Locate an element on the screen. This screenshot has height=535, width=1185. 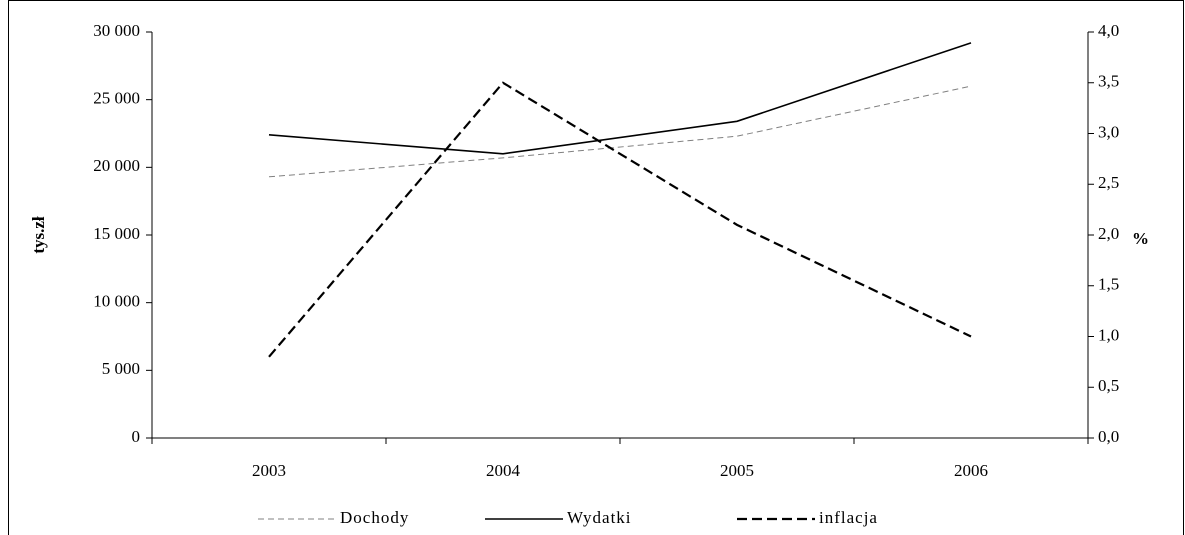
y2-axis-label: % is located at coordinates (1140, 238).